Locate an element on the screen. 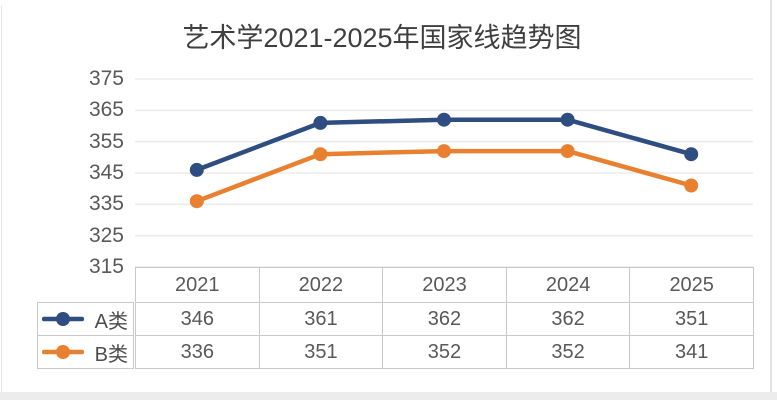 Image resolution: width=777 pixels, height=400 pixels. year-header-cell: 2021 is located at coordinates (197, 285).